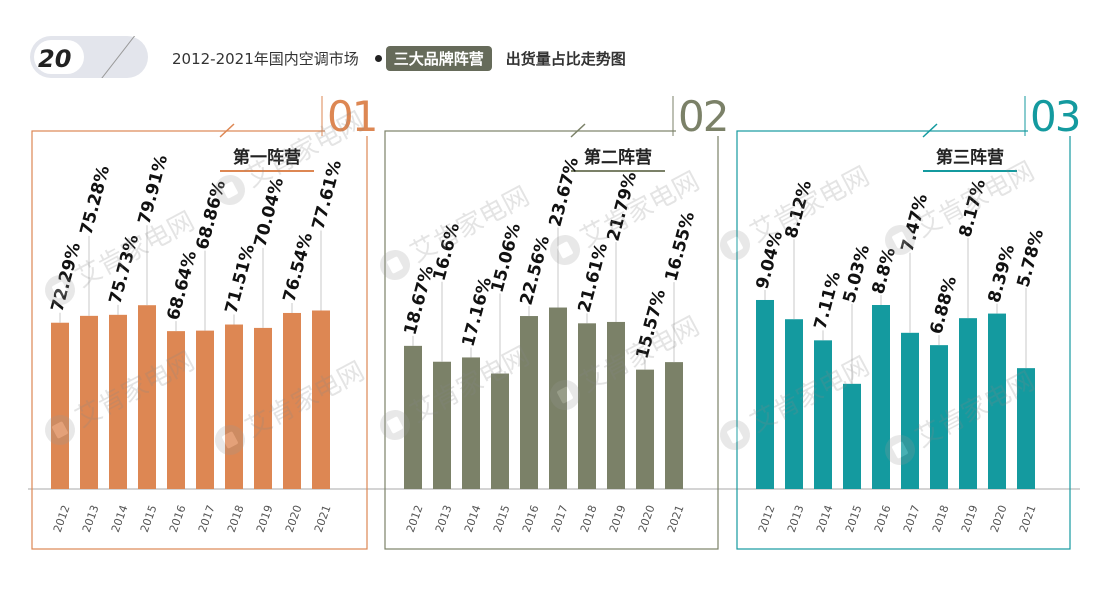 This screenshot has width=1108, height=598. I want to click on panel-title-bg, so click(970, 157).